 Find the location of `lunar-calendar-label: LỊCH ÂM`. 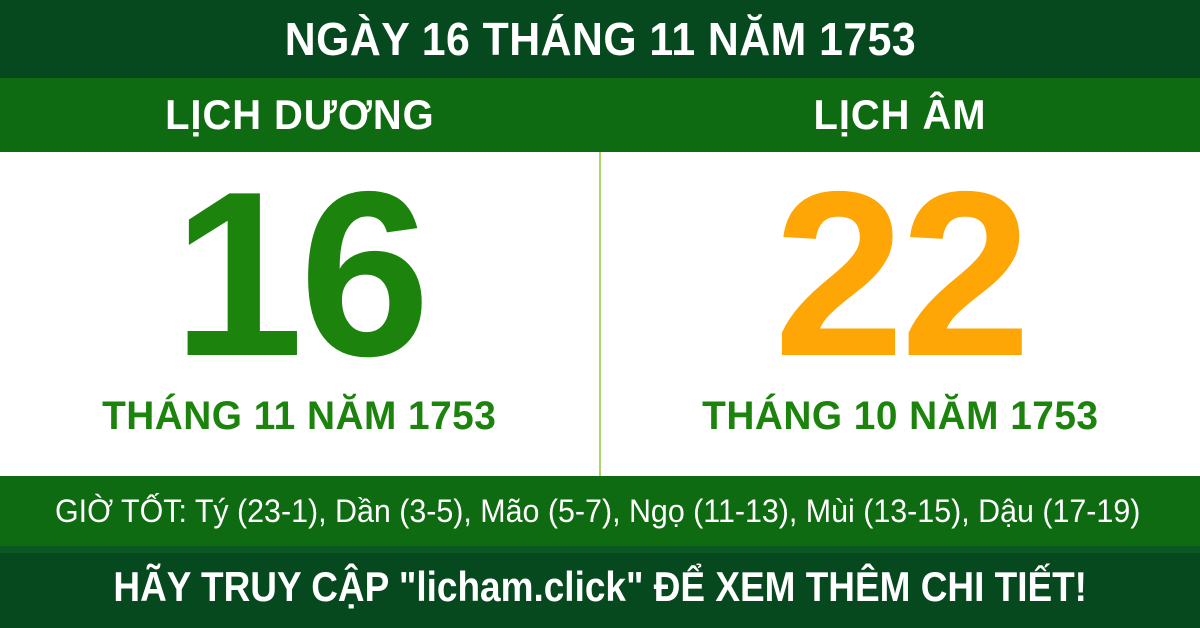

lunar-calendar-label: LỊCH ÂM is located at coordinates (900, 114).